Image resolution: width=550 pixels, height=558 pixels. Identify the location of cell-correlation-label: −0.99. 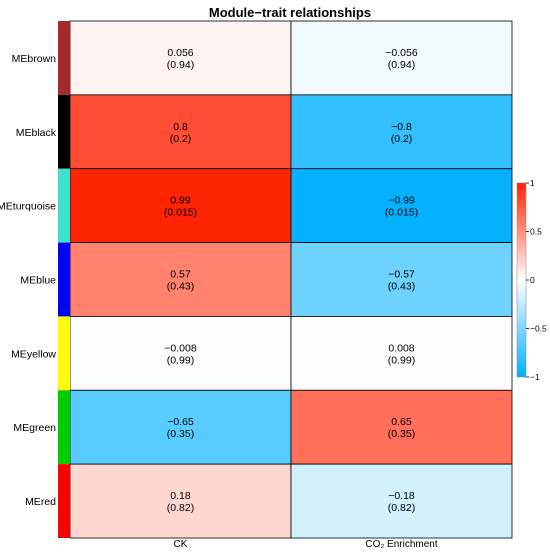
(401, 201).